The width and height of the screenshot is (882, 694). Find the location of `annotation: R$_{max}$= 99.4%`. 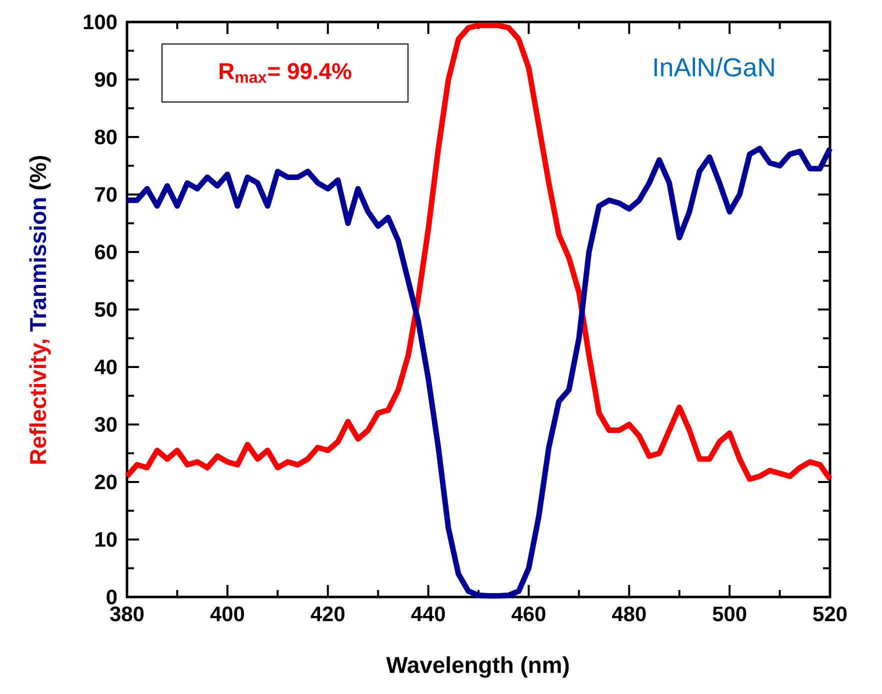

annotation: R$_{max}$= 99.4% is located at coordinates (286, 73).